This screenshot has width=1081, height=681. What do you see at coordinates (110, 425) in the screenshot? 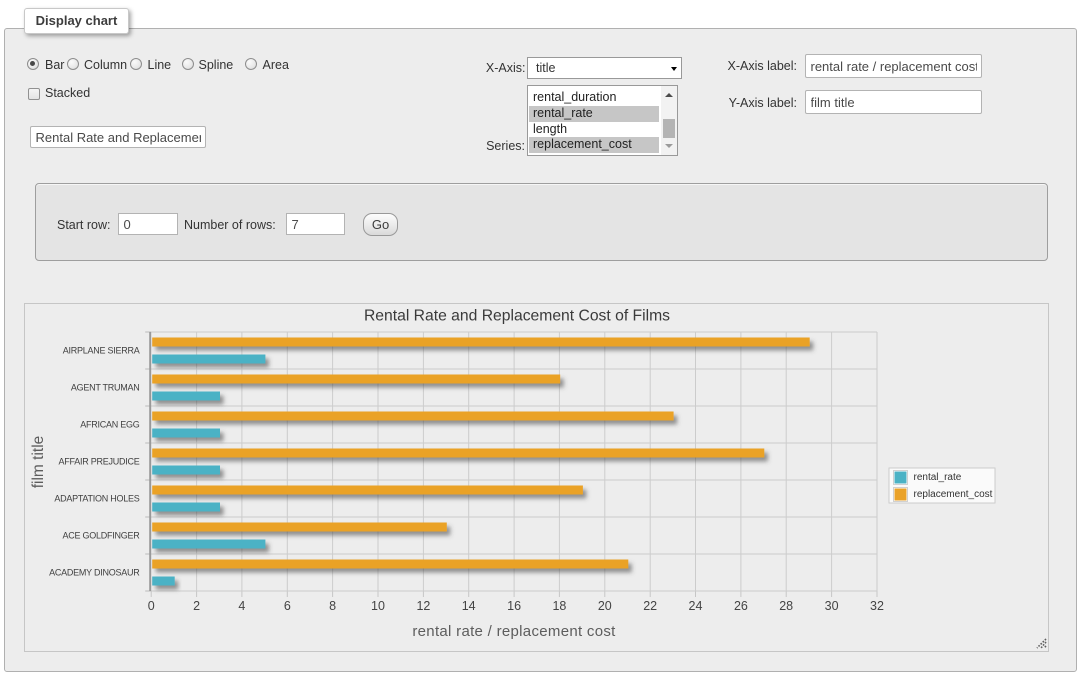
I see `svg-text: AFRICAN EGG` at bounding box center [110, 425].